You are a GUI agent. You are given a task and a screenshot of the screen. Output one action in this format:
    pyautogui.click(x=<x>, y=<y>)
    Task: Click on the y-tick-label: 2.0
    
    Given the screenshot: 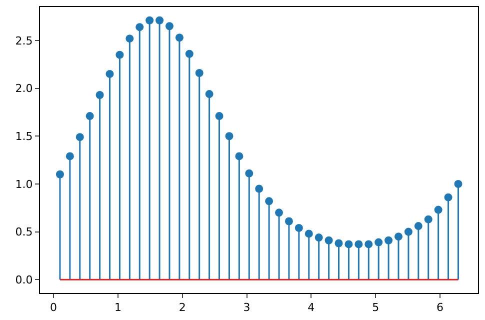 What is the action you would take?
    pyautogui.click(x=24, y=89)
    